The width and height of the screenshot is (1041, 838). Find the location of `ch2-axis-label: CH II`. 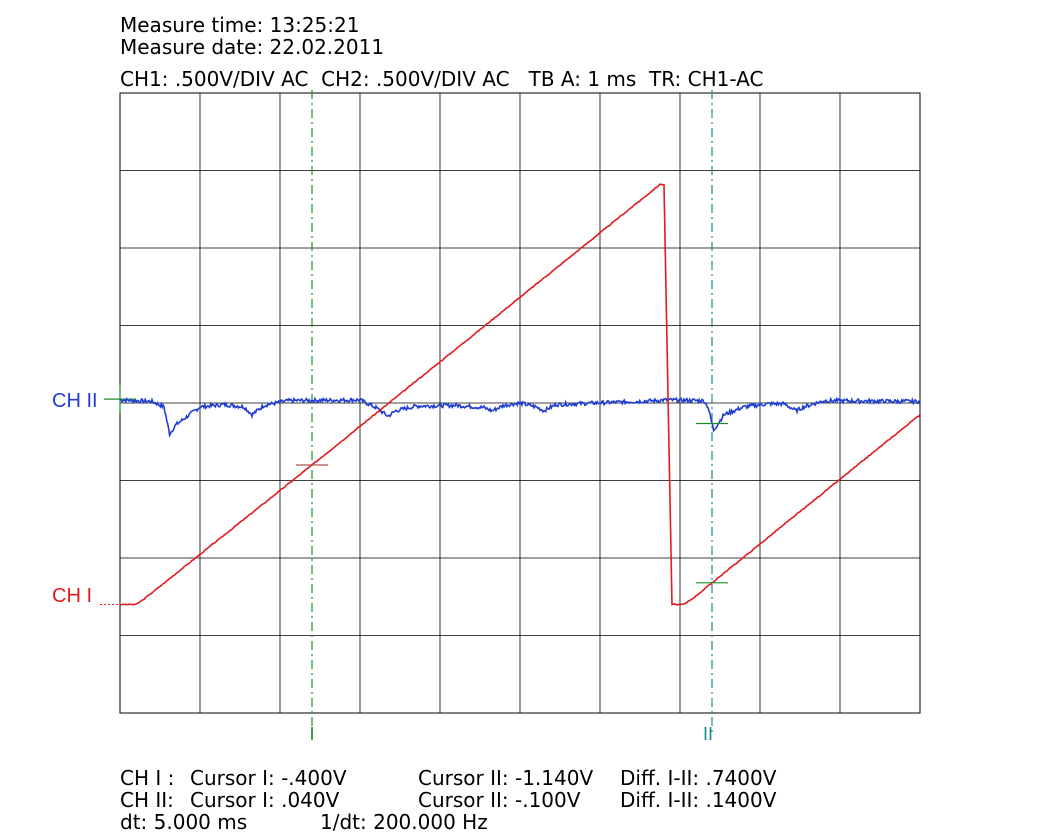

ch2-axis-label: CH II is located at coordinates (75, 401).